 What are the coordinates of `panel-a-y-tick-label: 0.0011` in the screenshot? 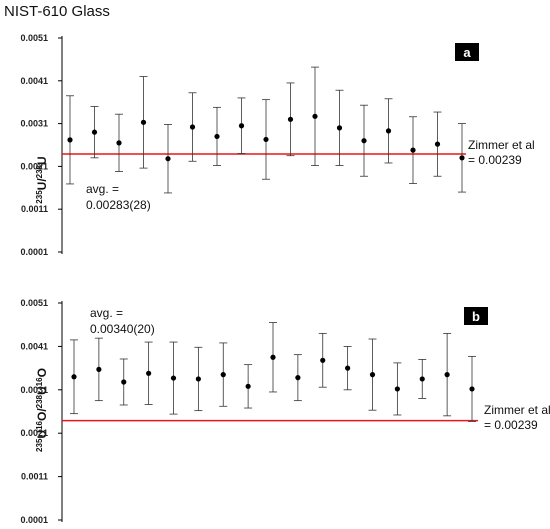 It's located at (34, 209).